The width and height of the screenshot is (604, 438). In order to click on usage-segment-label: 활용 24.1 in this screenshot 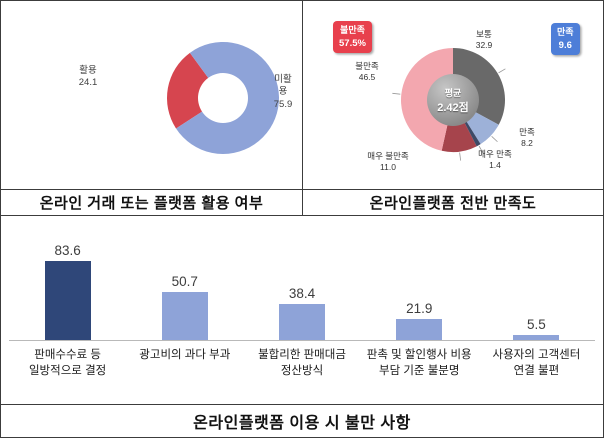, I will do `click(88, 77)`.